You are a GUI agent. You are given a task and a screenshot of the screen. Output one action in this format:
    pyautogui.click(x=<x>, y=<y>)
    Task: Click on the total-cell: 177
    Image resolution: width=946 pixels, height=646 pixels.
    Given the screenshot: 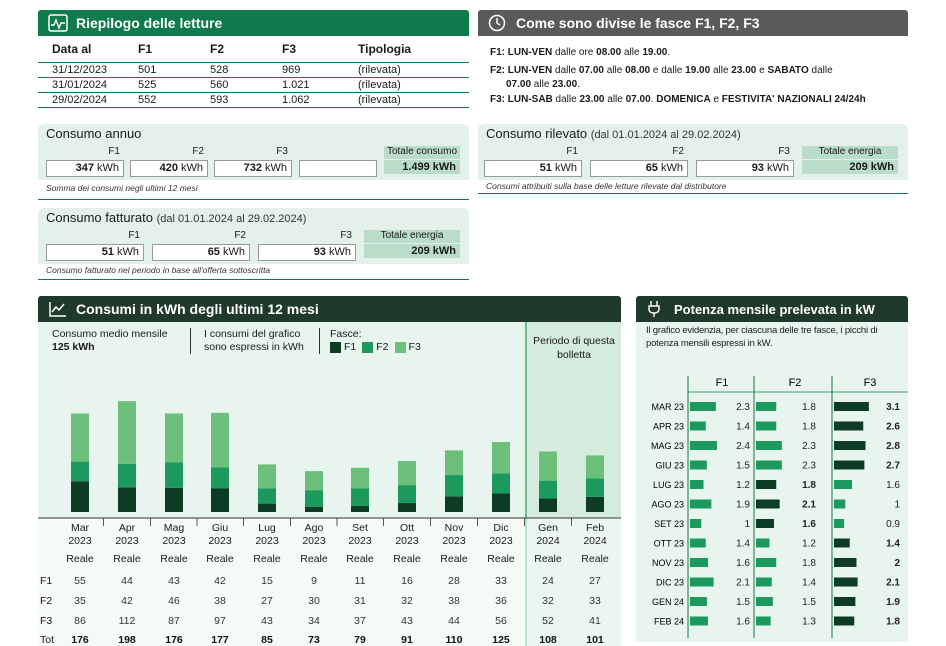 What is the action you would take?
    pyautogui.click(x=220, y=640)
    